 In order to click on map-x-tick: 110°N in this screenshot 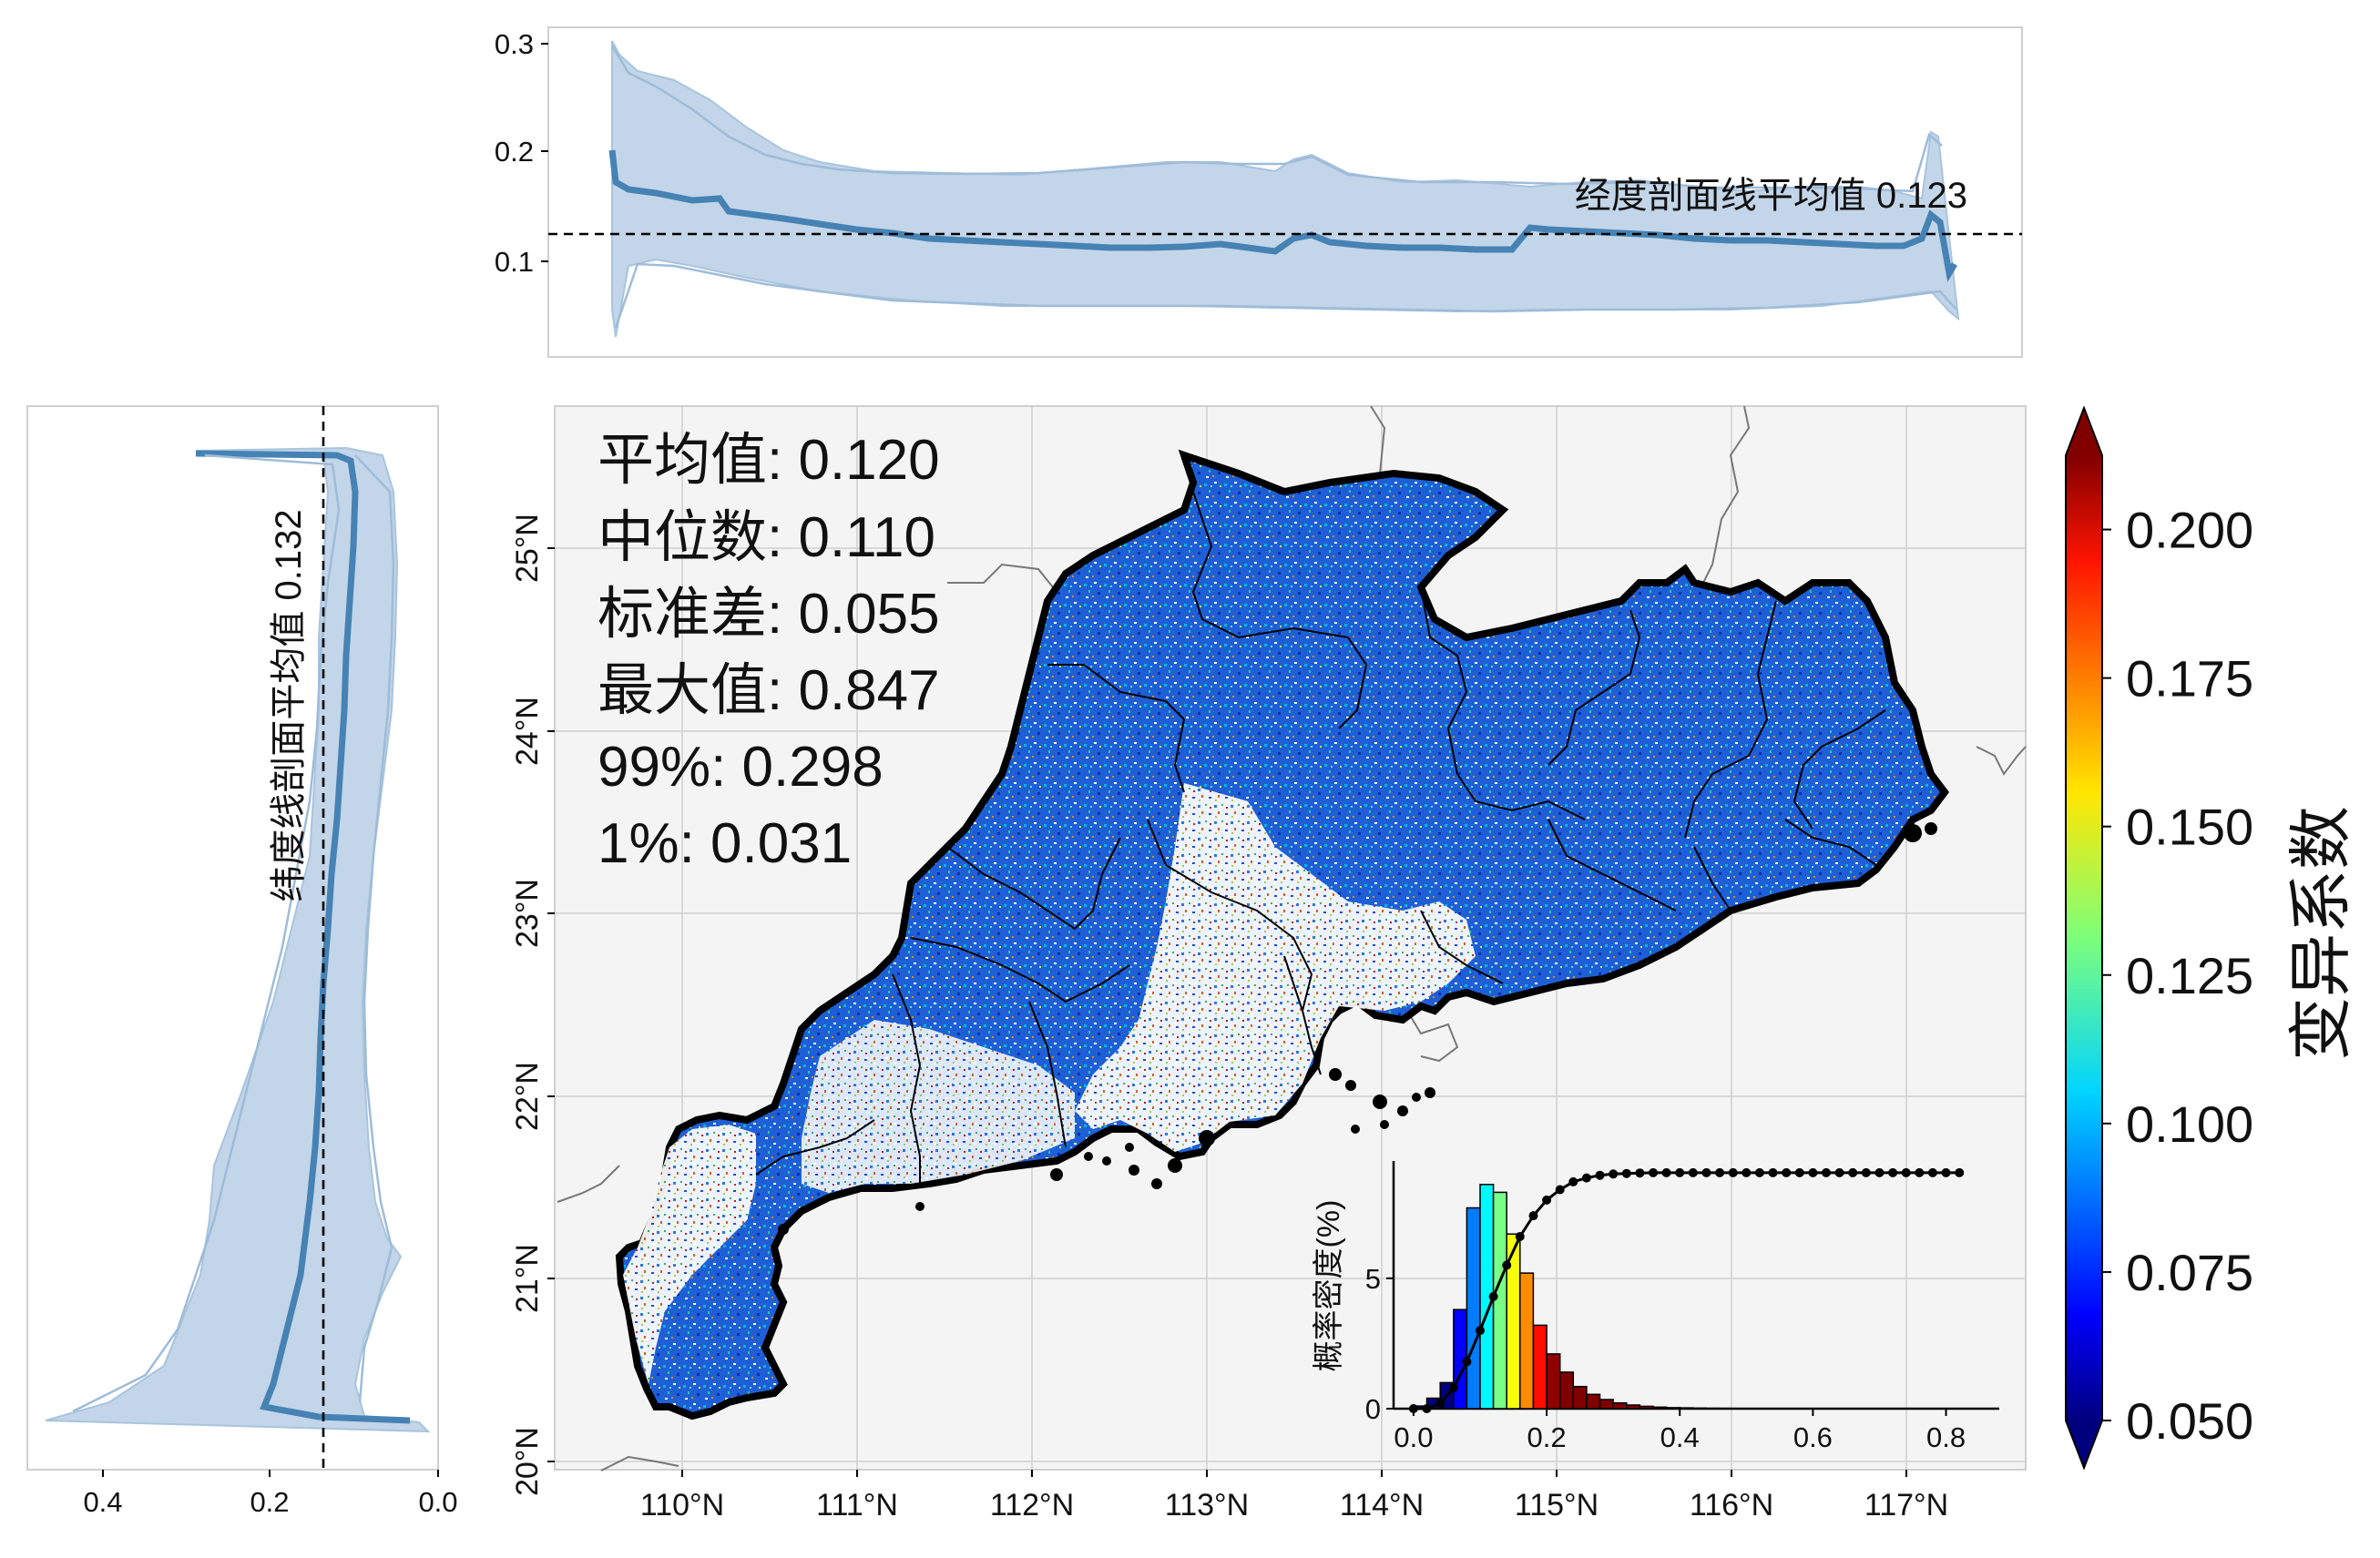, I will do `click(682, 1505)`.